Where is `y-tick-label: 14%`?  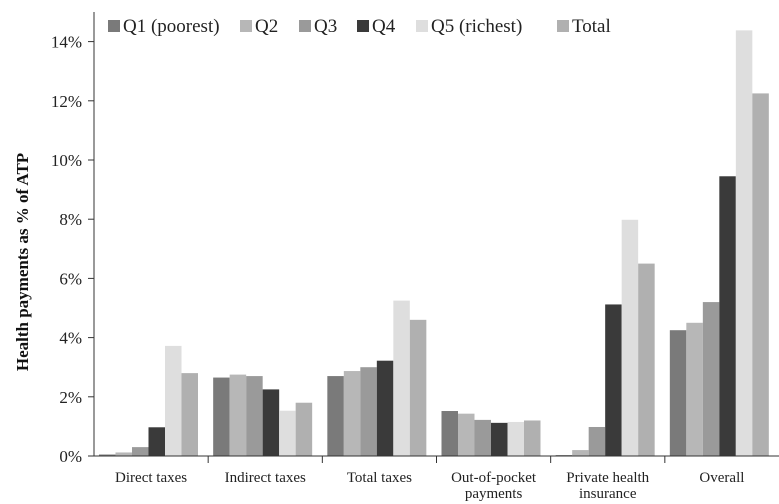
y-tick-label: 14% is located at coordinates (66, 42).